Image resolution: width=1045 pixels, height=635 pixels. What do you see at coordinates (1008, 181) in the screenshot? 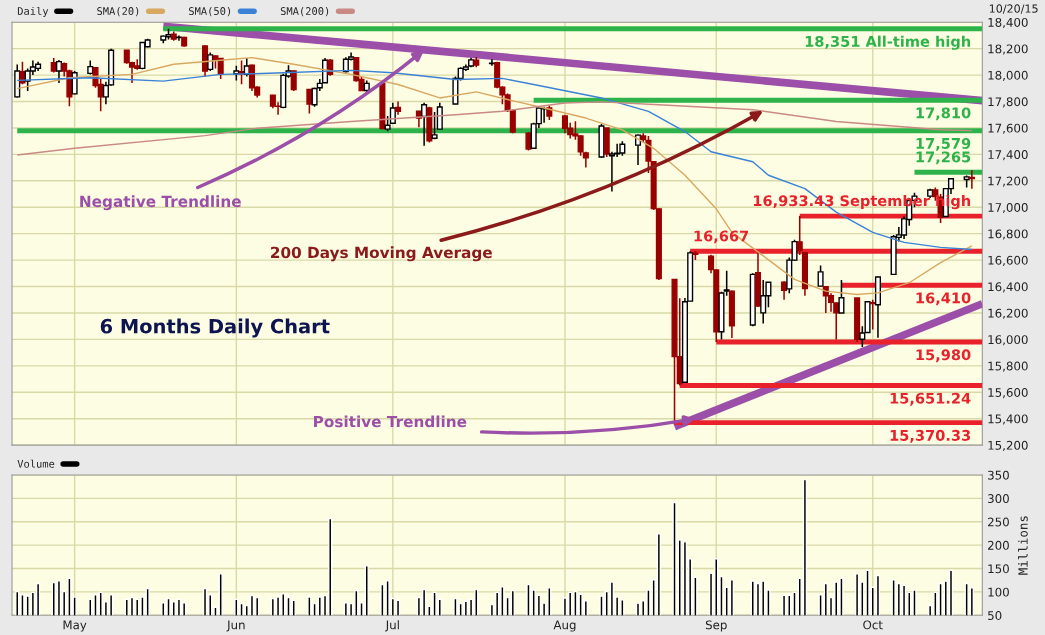
I see `y-tick-label: 17,200` at bounding box center [1008, 181].